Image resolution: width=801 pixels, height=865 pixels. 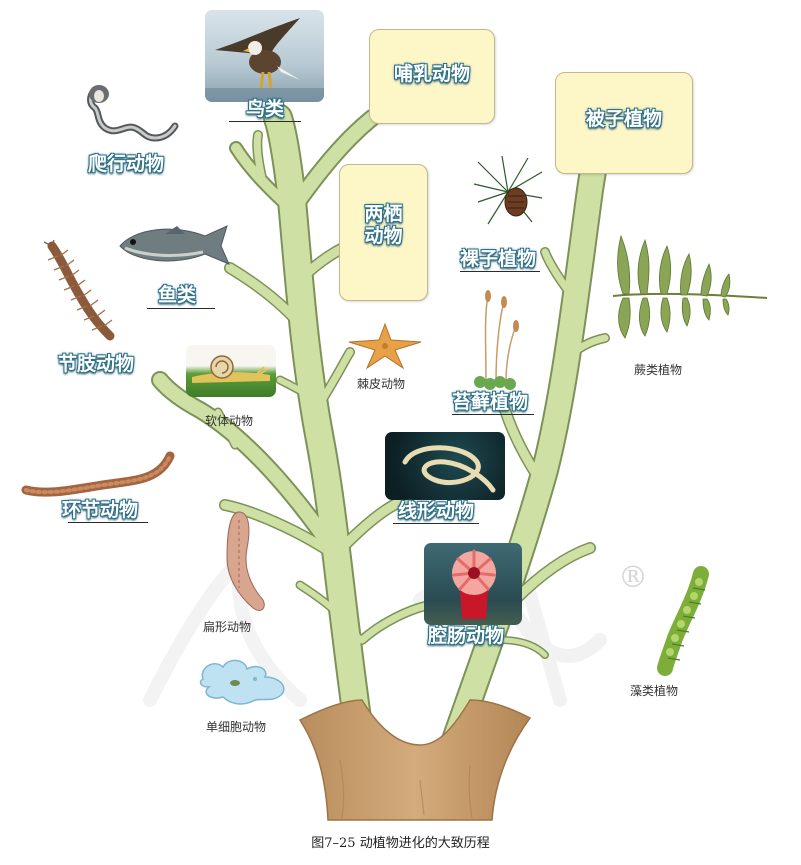 What do you see at coordinates (177, 295) in the screenshot?
I see `label-fish: 鱼类` at bounding box center [177, 295].